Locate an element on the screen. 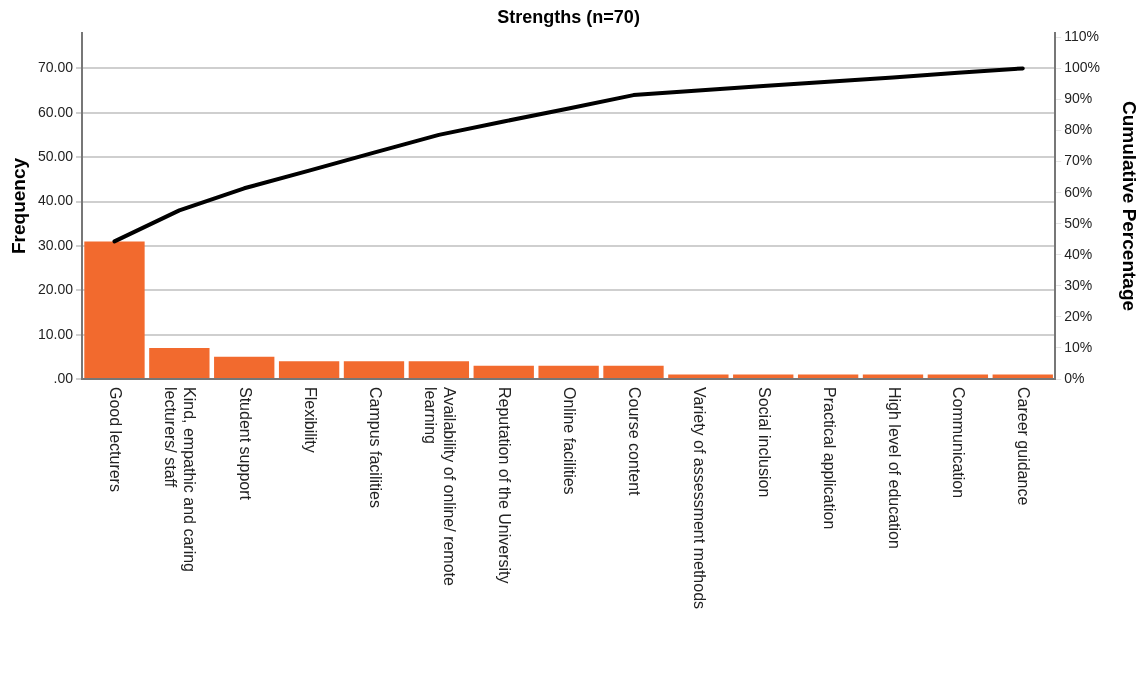 The height and width of the screenshot is (697, 1143). y-tick-label: 50.00 is located at coordinates (55, 156).